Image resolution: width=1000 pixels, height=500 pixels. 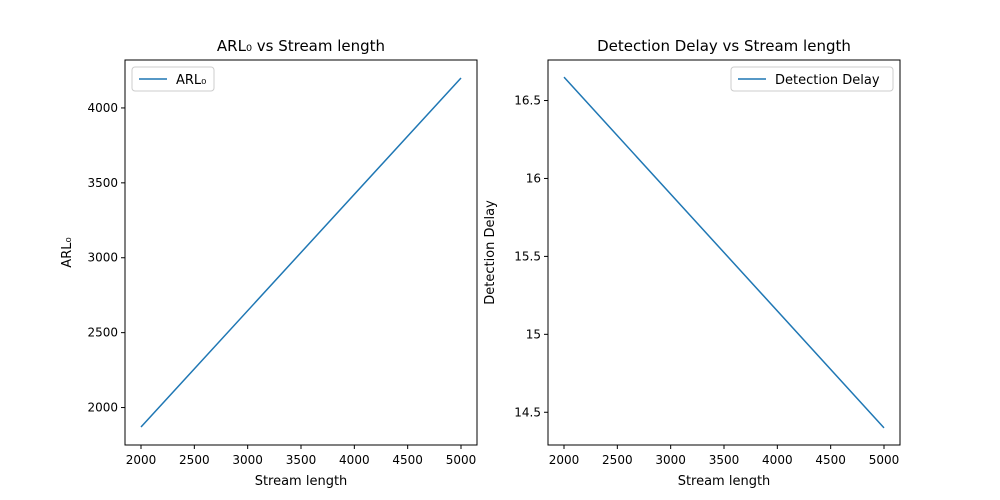 What do you see at coordinates (724, 46) in the screenshot?
I see `chart-title: Detection Delay vs Stream length` at bounding box center [724, 46].